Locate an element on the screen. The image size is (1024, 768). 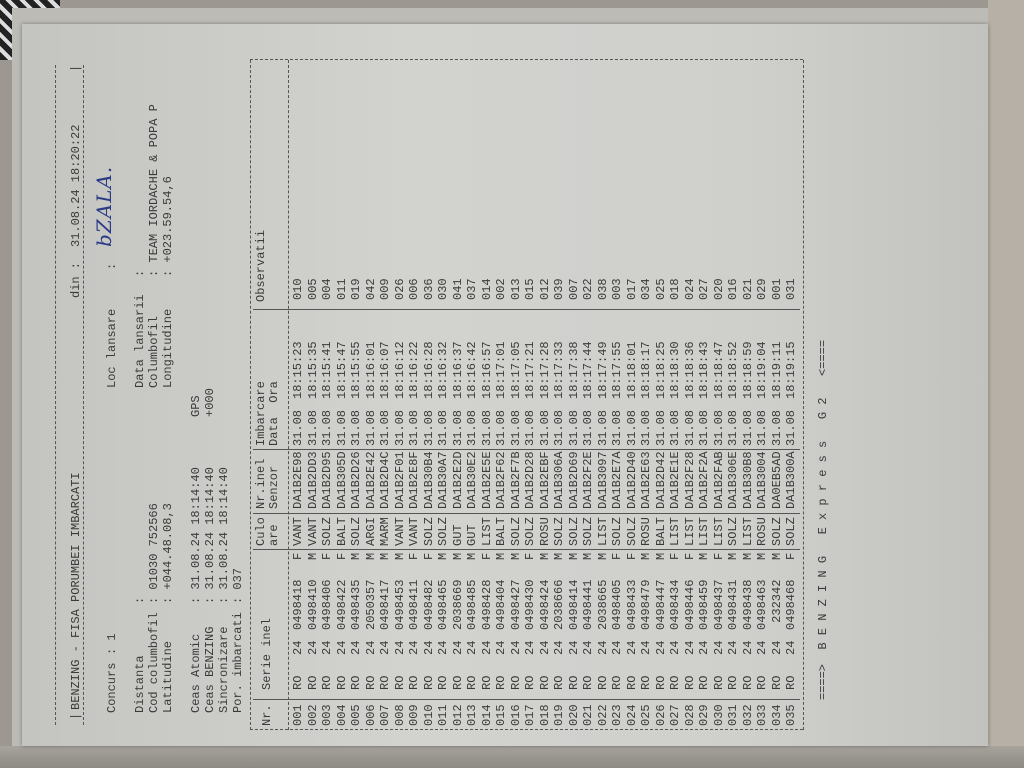
cell-obs: 027 is located at coordinates (704, 289).